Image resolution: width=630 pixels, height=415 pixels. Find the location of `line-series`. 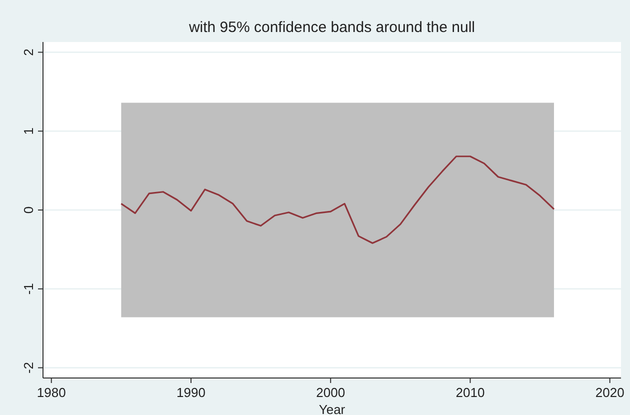

line-series is located at coordinates (337, 200).